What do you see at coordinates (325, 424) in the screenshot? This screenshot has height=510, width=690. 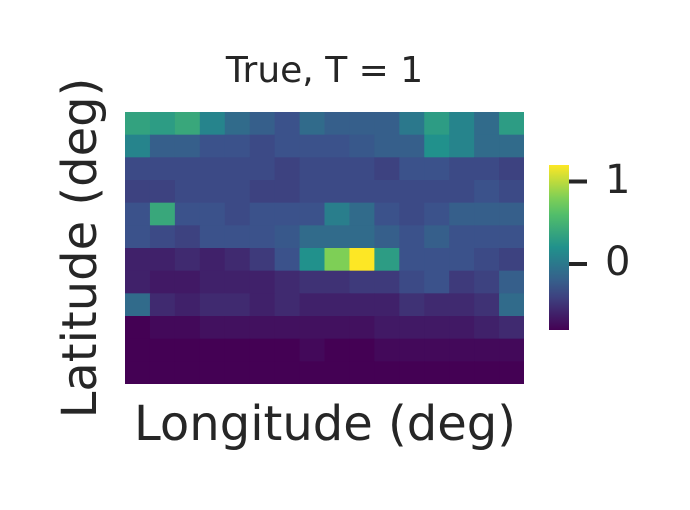 I see `x-axis-label: Longitude (deg)` at bounding box center [325, 424].